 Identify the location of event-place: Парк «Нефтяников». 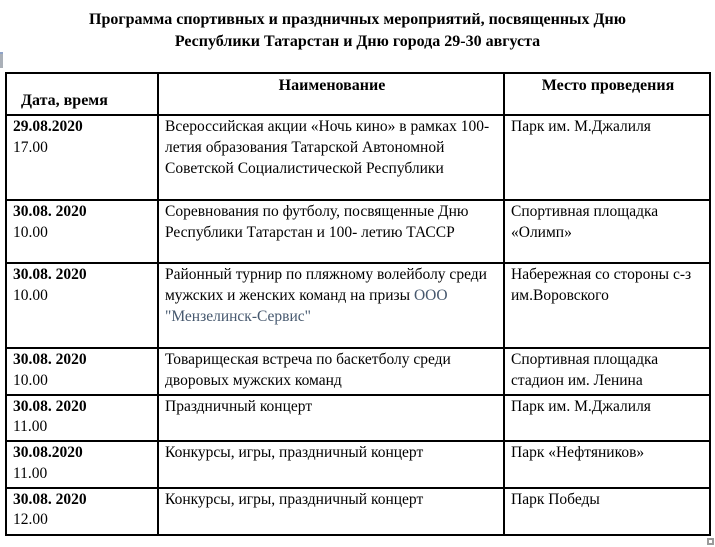
(607, 464).